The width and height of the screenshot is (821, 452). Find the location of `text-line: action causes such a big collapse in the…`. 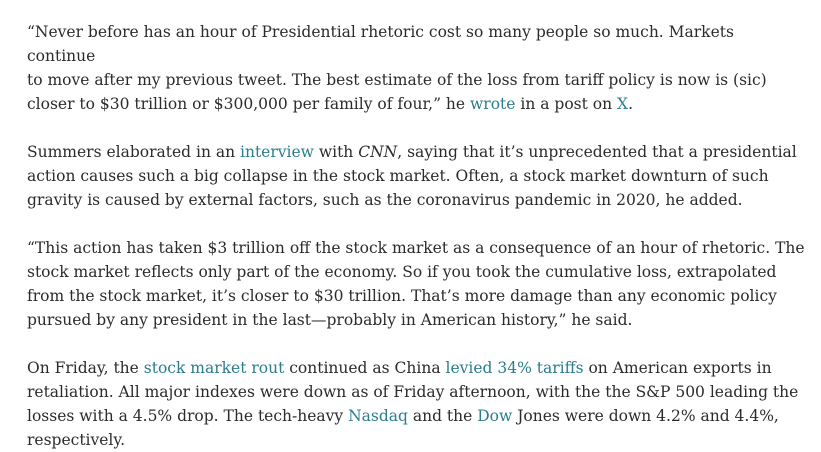

text-line: action causes such a big collapse in the… is located at coordinates (398, 176).